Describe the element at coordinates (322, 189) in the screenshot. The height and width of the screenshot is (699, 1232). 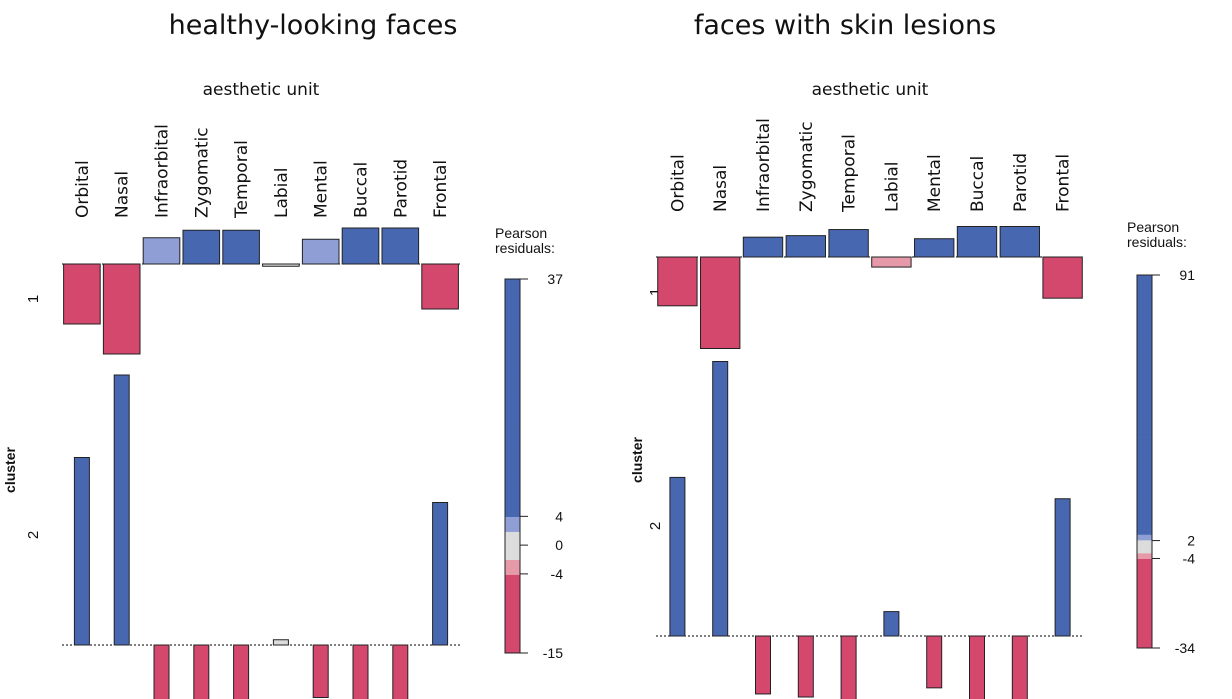
I see `column-label: Mental` at that location.